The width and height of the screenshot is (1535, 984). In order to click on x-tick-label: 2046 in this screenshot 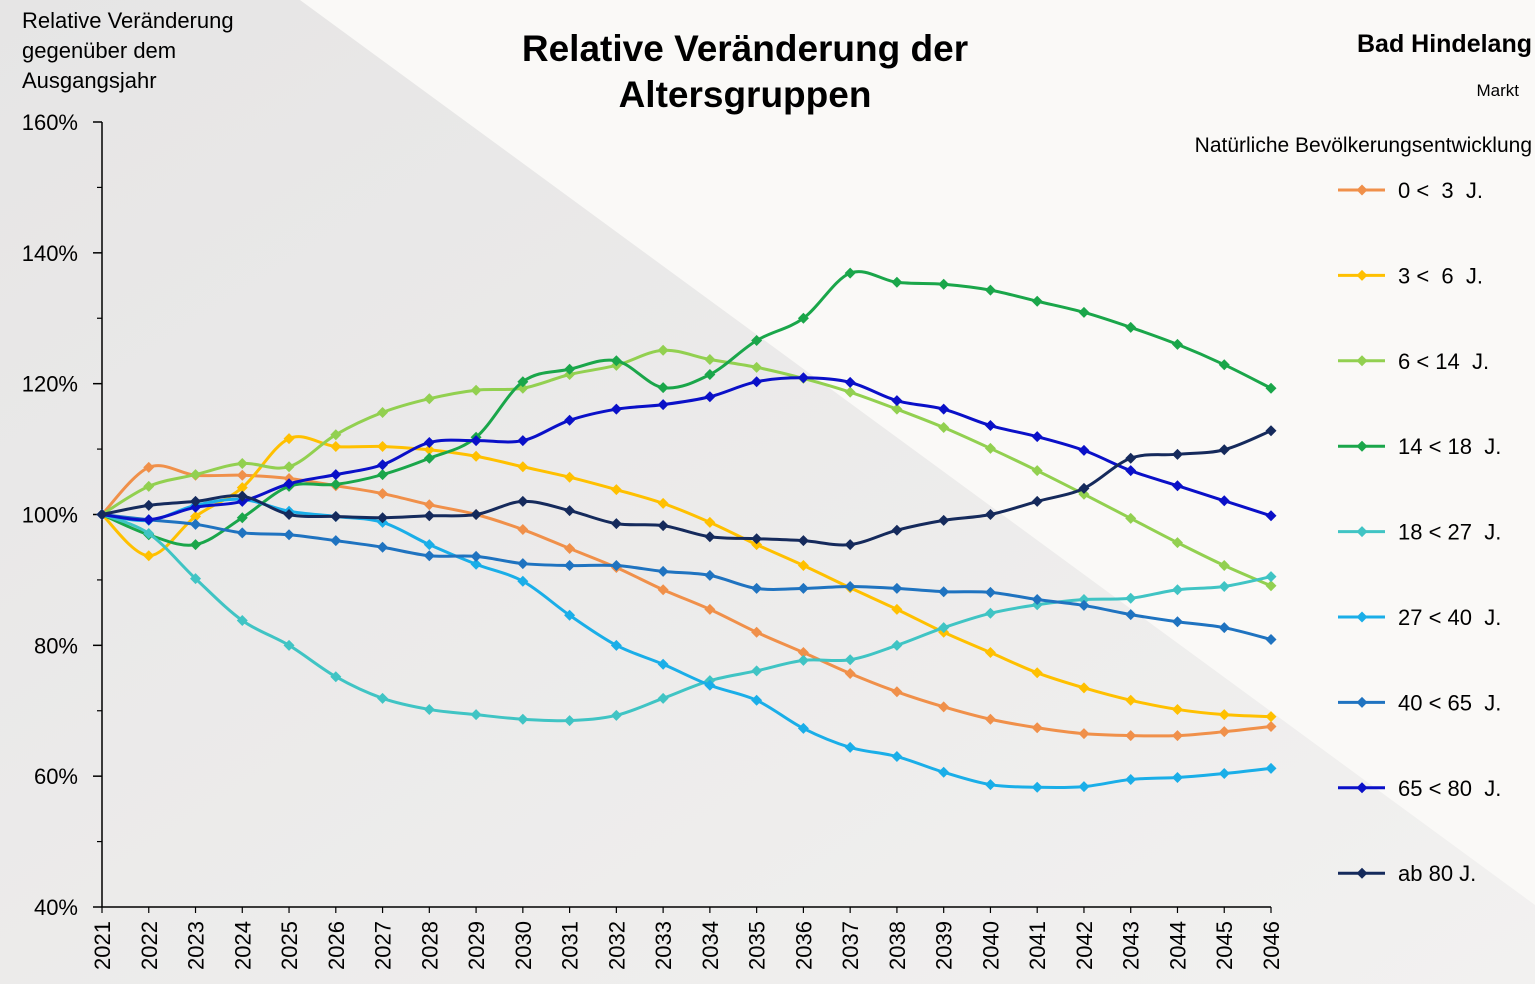, I will do `click(1271, 945)`.